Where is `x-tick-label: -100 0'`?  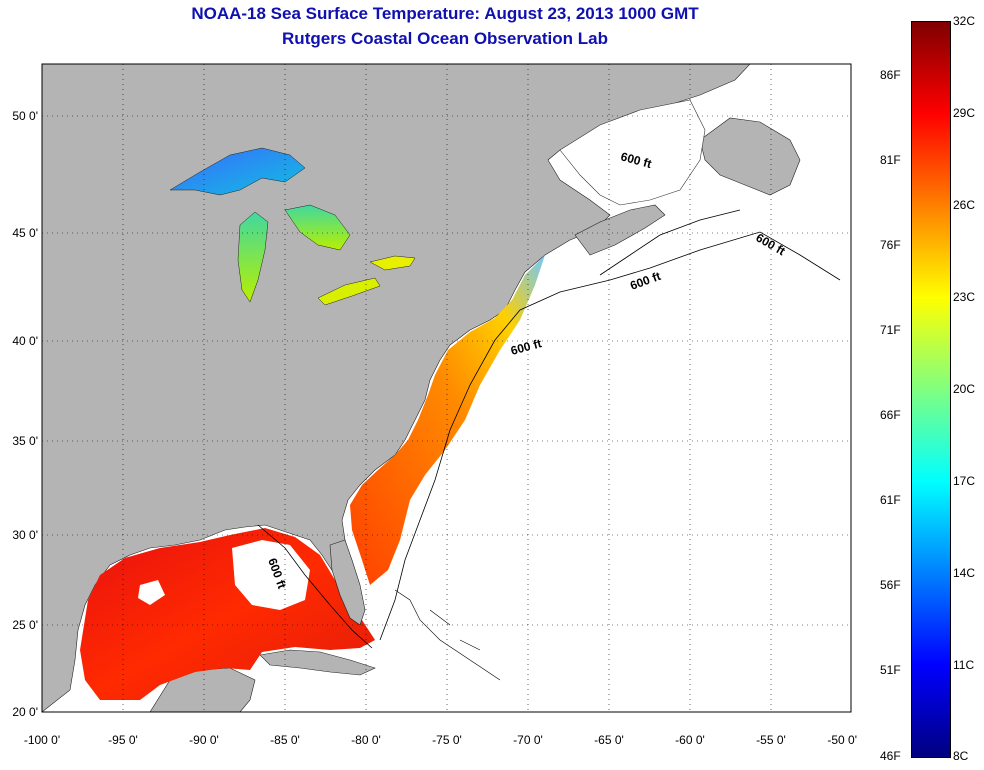 x-tick-label: -100 0' is located at coordinates (42, 740).